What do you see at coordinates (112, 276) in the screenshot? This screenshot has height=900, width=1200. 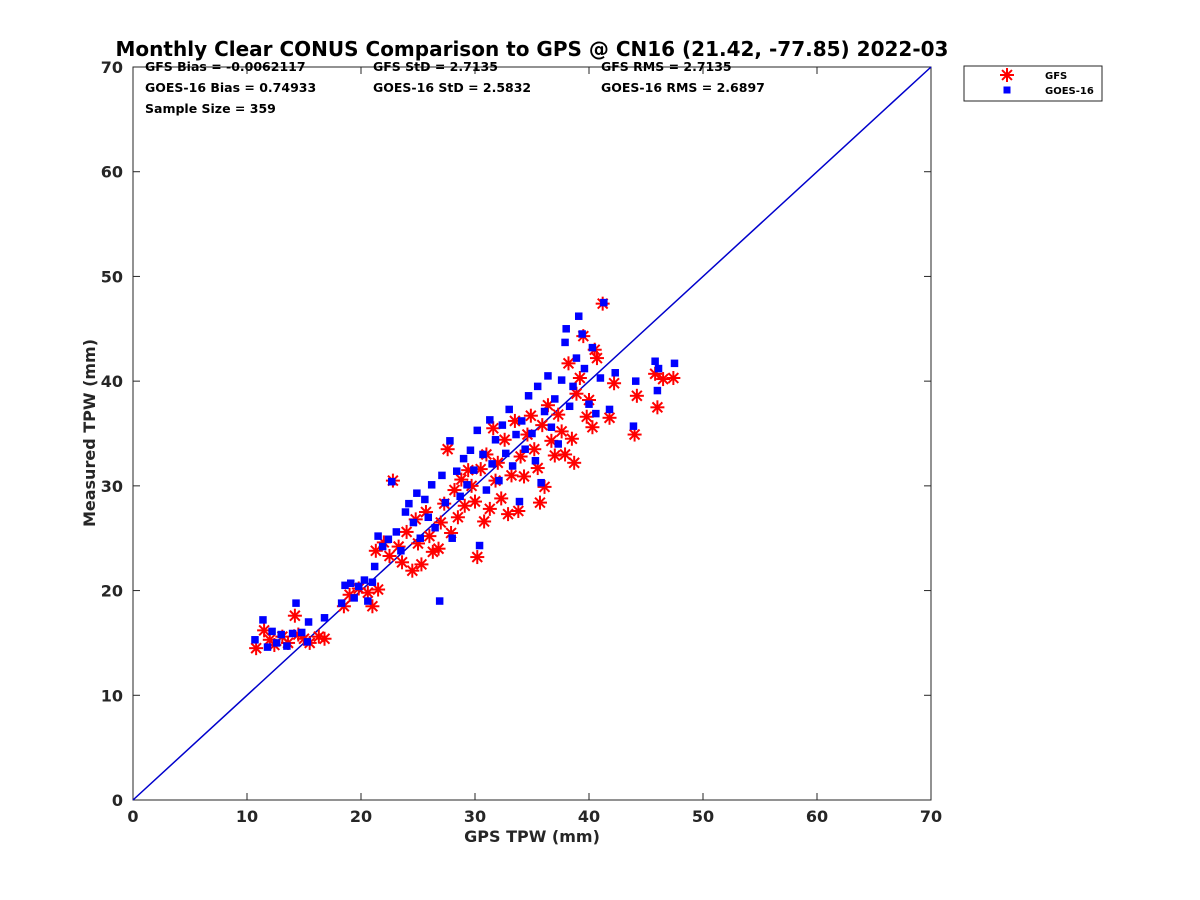 I see `y-tick-label: 50` at bounding box center [112, 276].